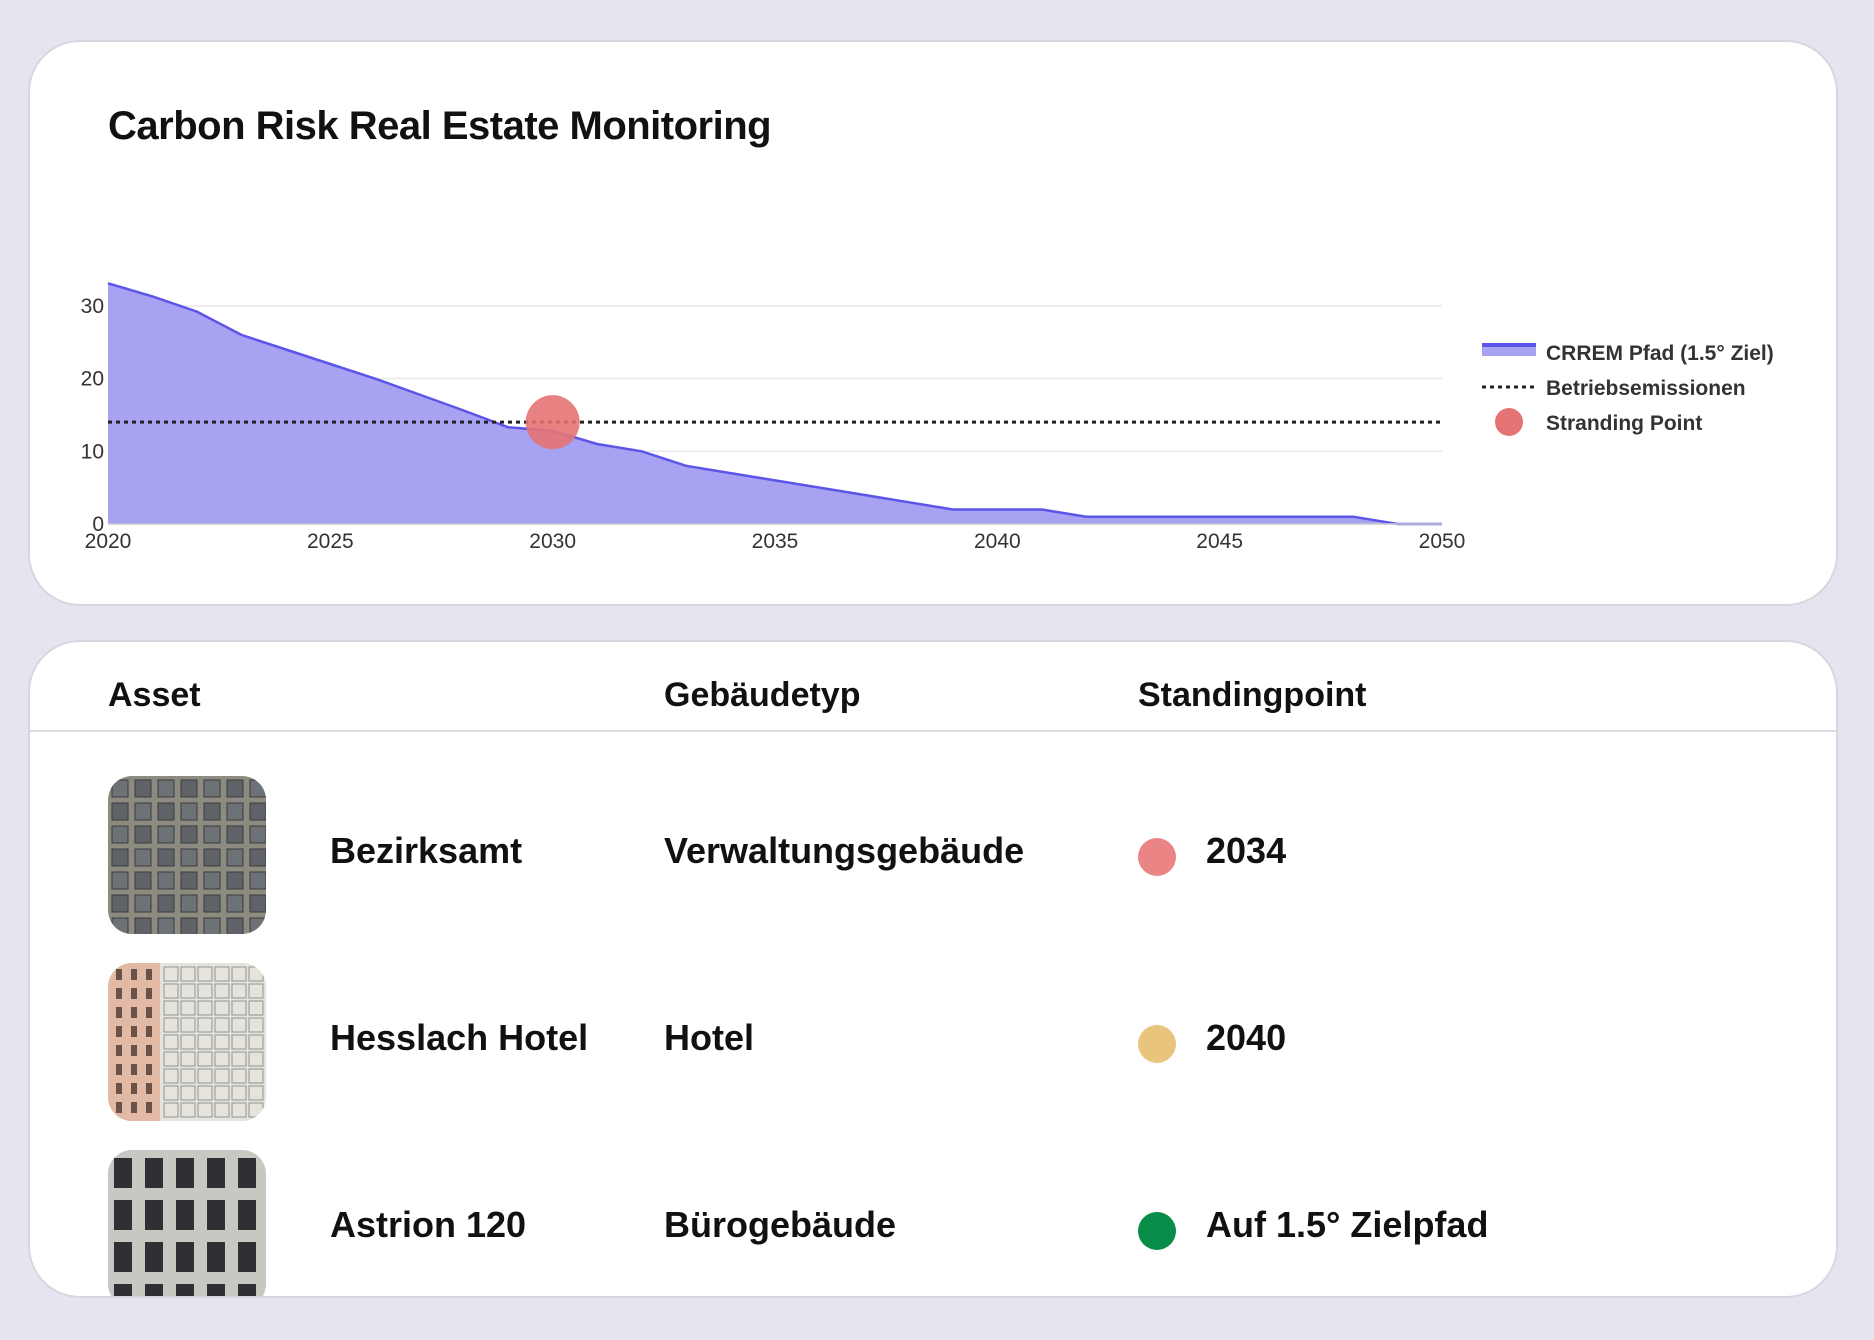 This screenshot has width=1874, height=1340. I want to click on chart-title: Carbon Risk Real Estate Monitoring, so click(440, 126).